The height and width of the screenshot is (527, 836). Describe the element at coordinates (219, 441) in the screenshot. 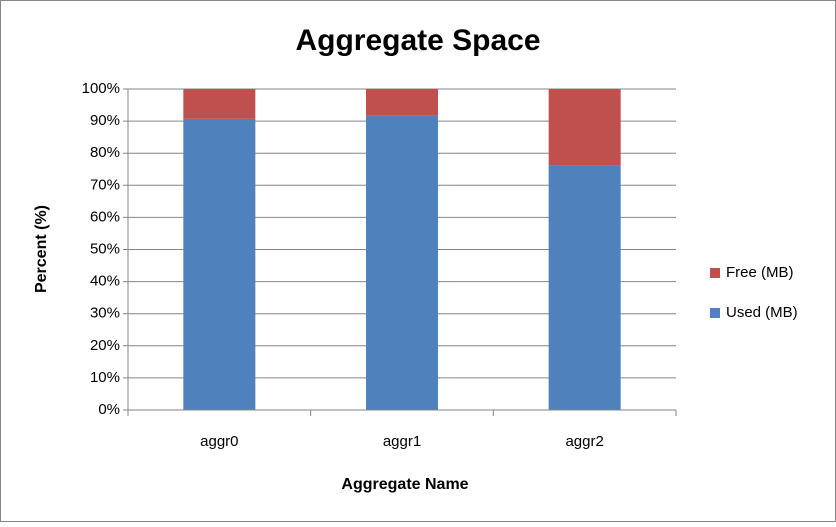

I see `x-tick-label: aggr0` at that location.